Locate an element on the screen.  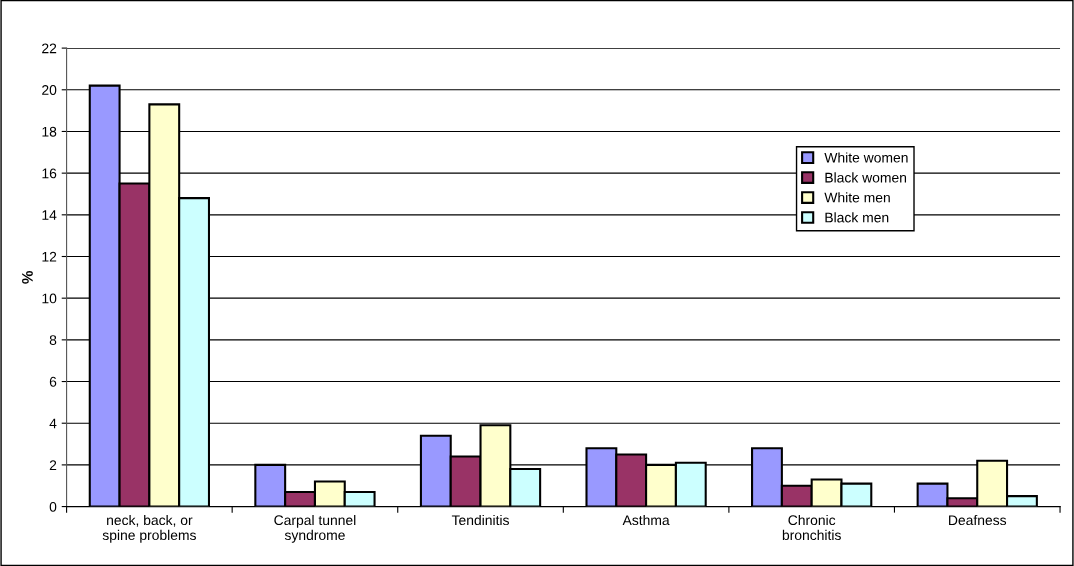
x-tick-label: neck, back, or spine problems is located at coordinates (149, 528).